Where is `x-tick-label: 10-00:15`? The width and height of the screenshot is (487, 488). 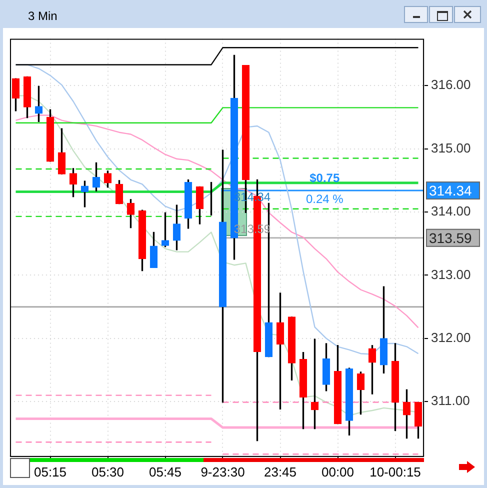
x-tick-label: 10-00:15 is located at coordinates (395, 472).